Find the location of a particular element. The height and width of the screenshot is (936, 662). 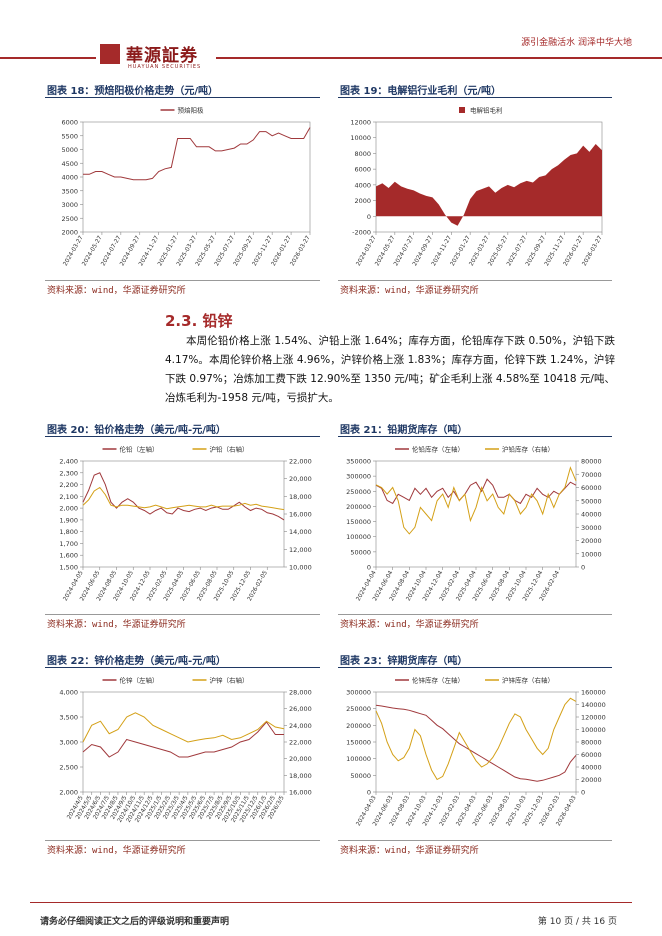

y2-tick-label: 28,000 is located at coordinates (300, 693).